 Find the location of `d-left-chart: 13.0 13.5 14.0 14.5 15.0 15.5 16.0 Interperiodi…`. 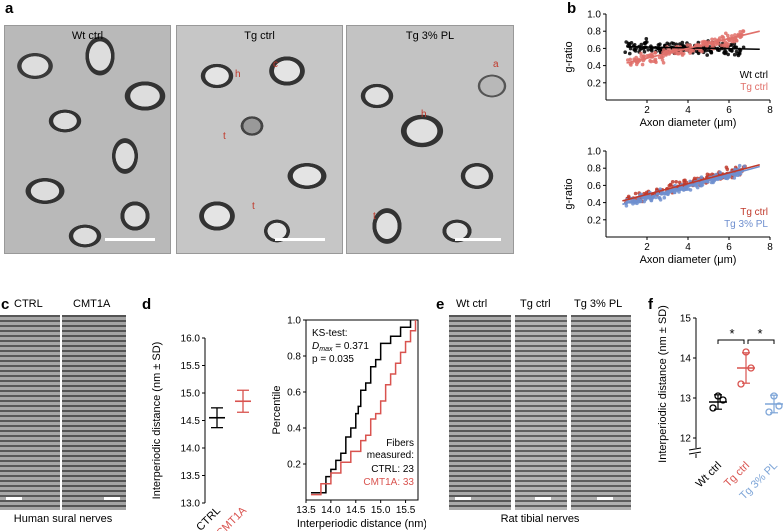

d-left-chart: 13.0 13.5 14.0 14.5 15.0 15.5 16.0 Interperiodi… is located at coordinates (201, 432).